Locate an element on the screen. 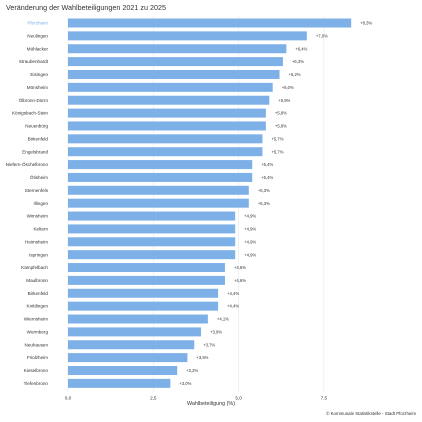 Image resolution: width=422 pixels, height=422 pixels. category-label: Keltern is located at coordinates (40, 229).